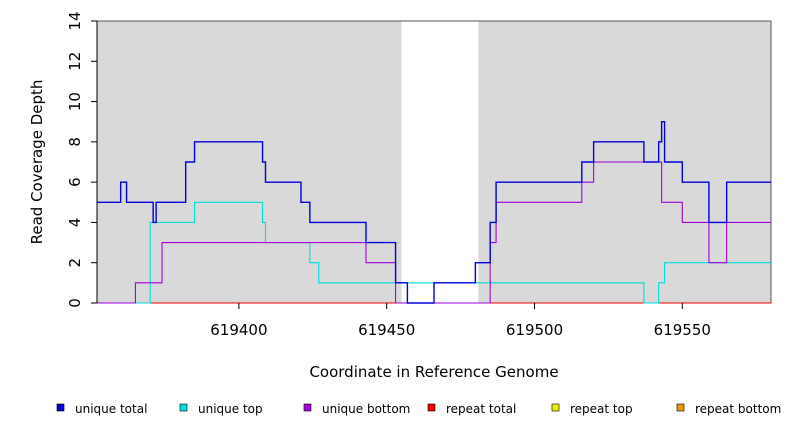 Image resolution: width=792 pixels, height=432 pixels. I want to click on y-tick-label: 0, so click(75, 303).